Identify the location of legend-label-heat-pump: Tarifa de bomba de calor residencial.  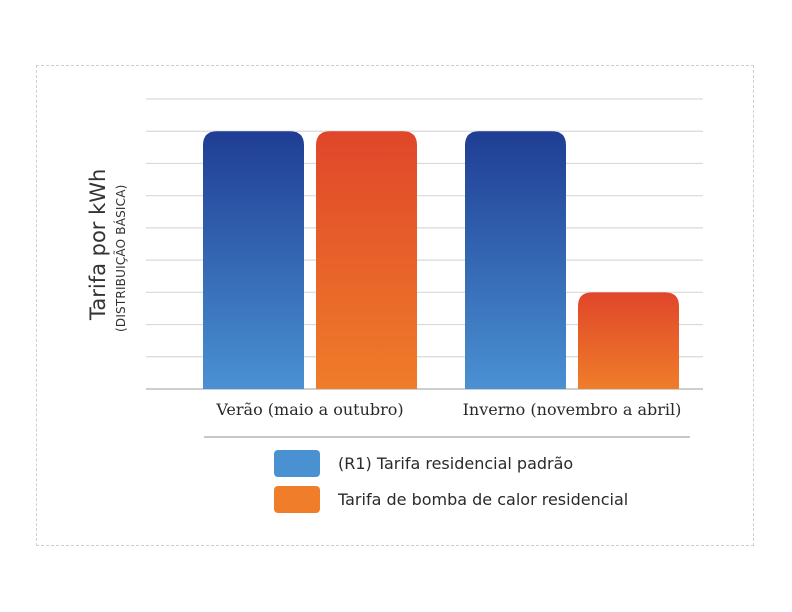
(483, 499).